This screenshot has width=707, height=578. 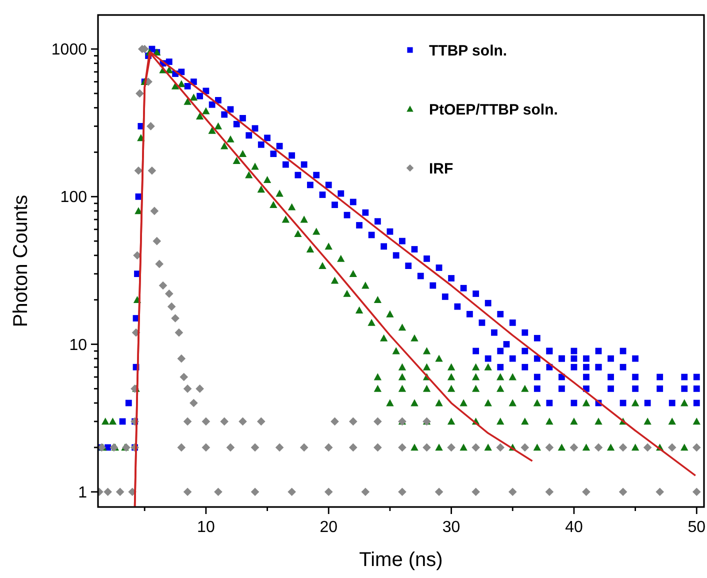 What do you see at coordinates (329, 527) in the screenshot?
I see `x-tick-label: 20` at bounding box center [329, 527].